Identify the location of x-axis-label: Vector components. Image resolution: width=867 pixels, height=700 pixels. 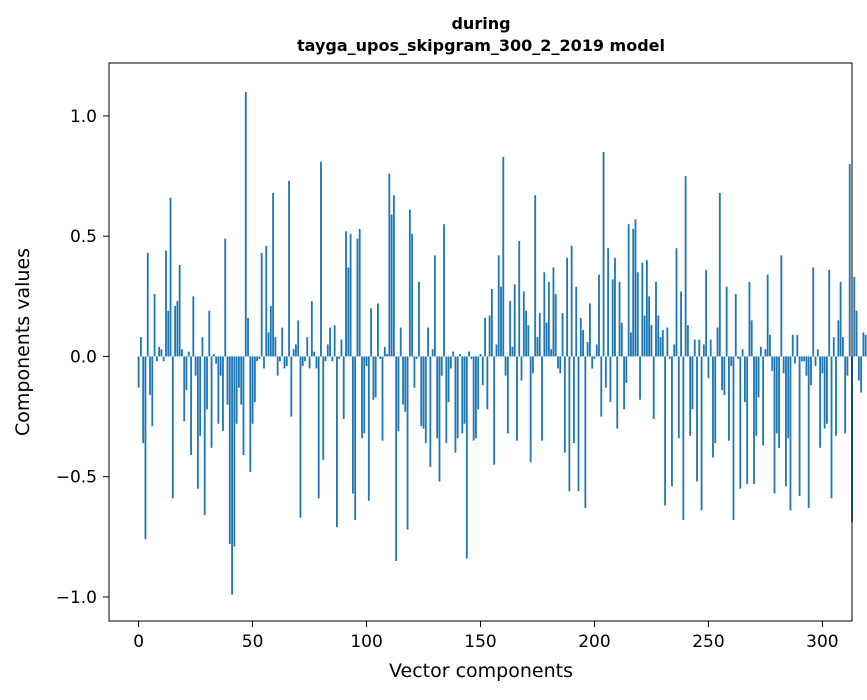
(481, 671).